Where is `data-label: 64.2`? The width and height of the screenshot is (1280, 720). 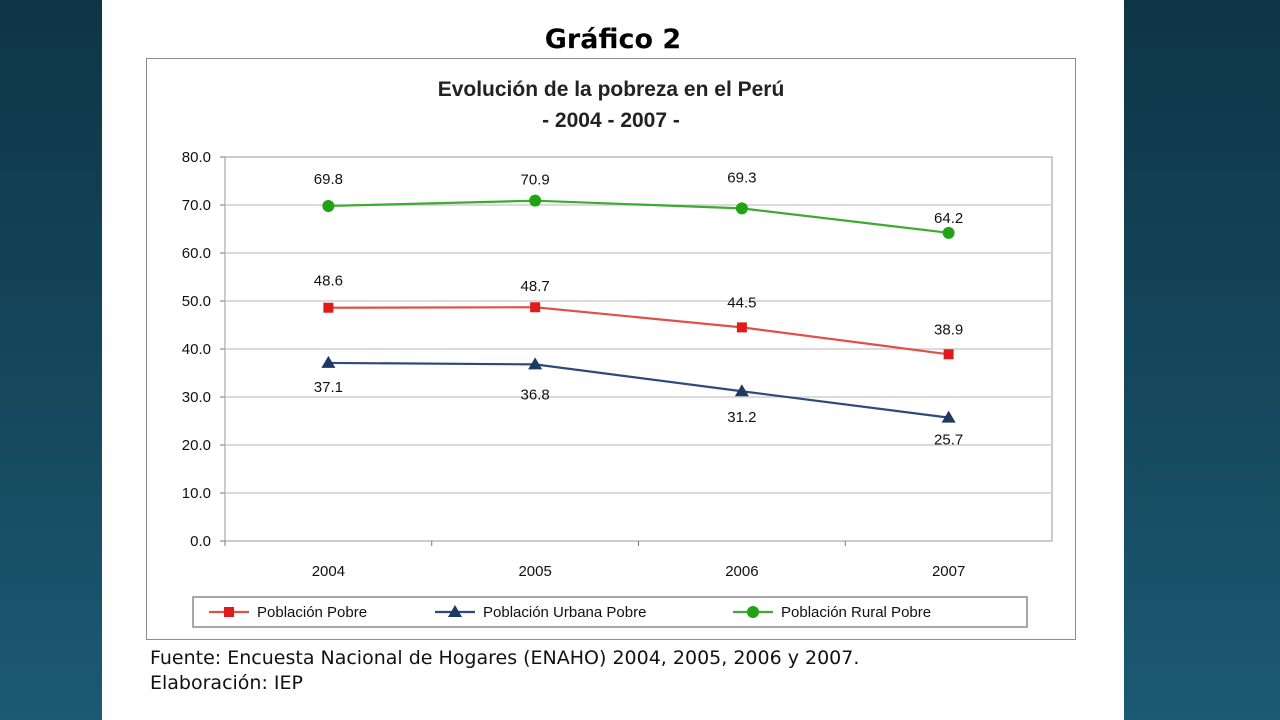
data-label: 64.2 is located at coordinates (948, 218).